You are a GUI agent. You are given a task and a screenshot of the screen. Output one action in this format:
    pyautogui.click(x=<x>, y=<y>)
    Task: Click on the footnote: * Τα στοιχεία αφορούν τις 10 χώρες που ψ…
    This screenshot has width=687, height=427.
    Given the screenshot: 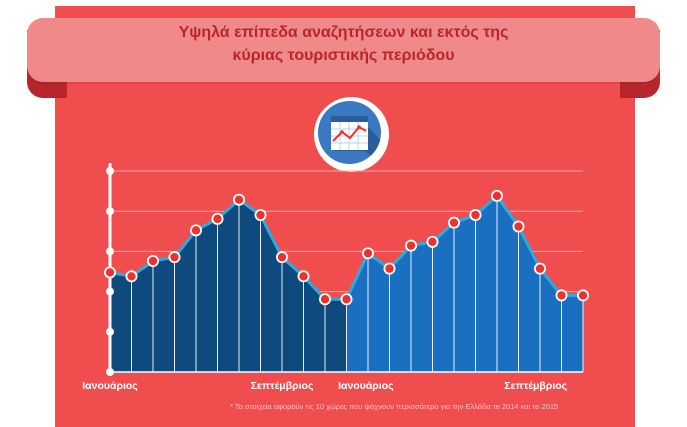 What is the action you would take?
    pyautogui.click(x=394, y=406)
    